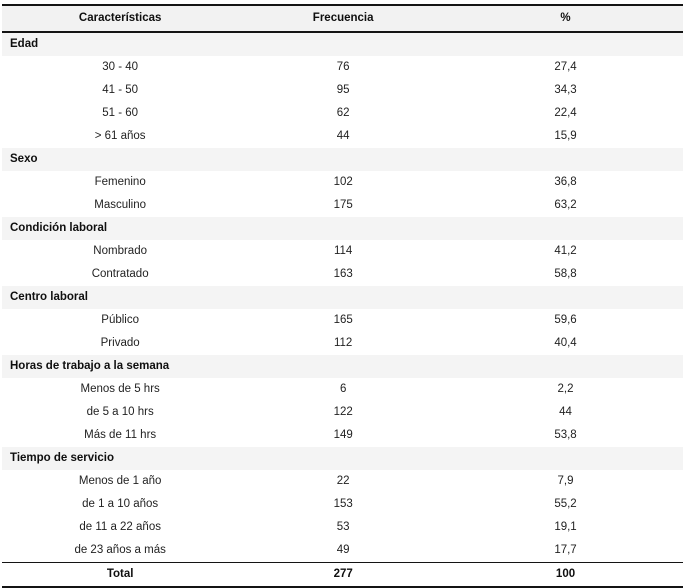 This screenshot has width=690, height=588. I want to click on cell-frequency: 22, so click(343, 481).